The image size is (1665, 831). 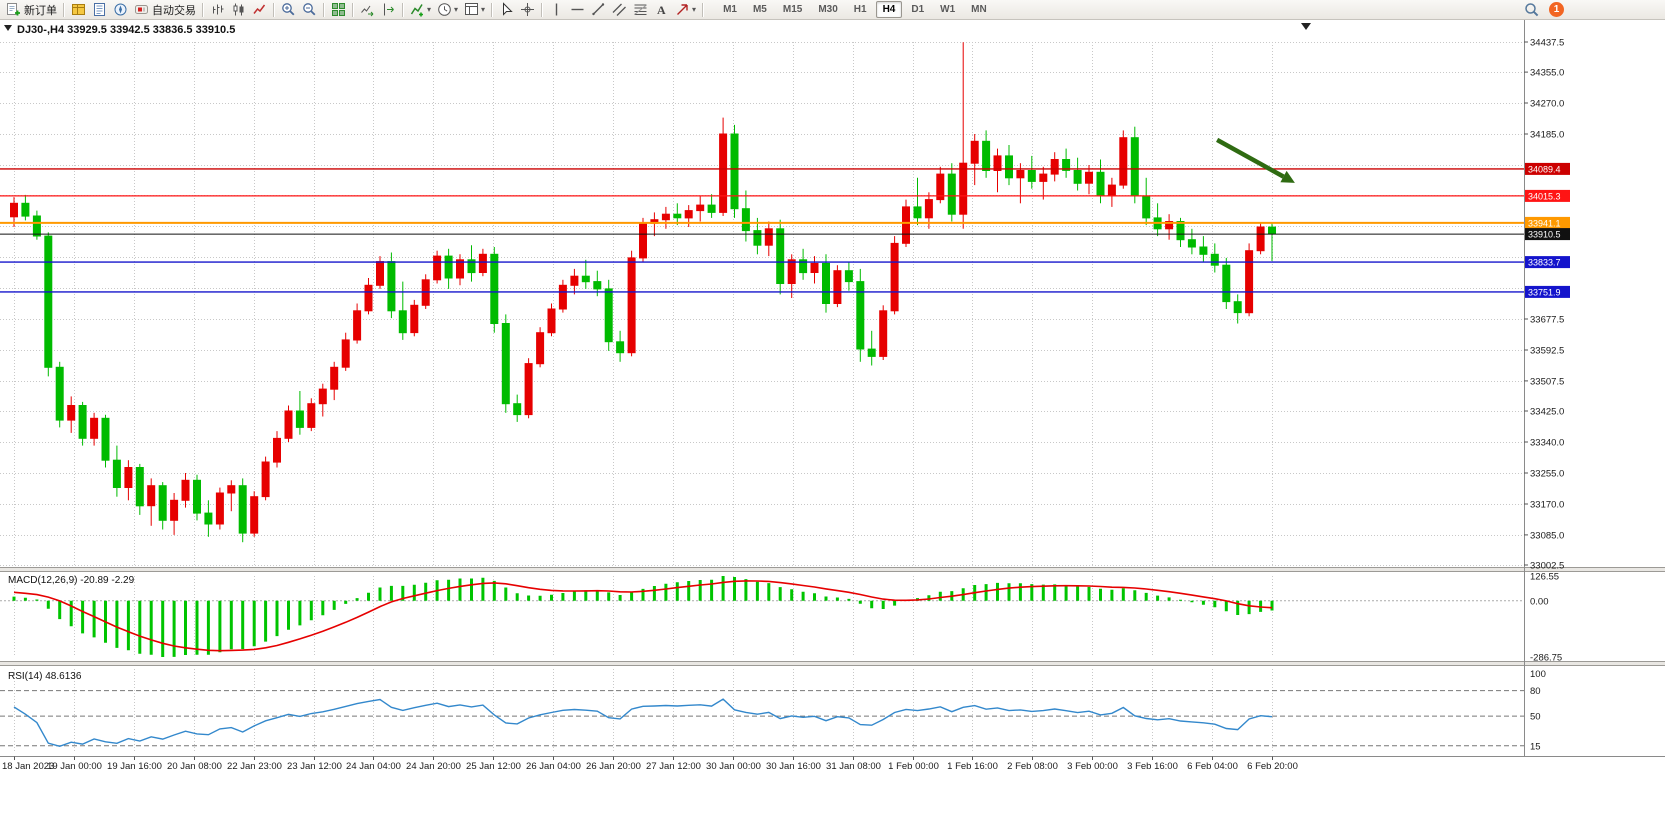 I want to click on zoom-out-icon, so click(x=309, y=9).